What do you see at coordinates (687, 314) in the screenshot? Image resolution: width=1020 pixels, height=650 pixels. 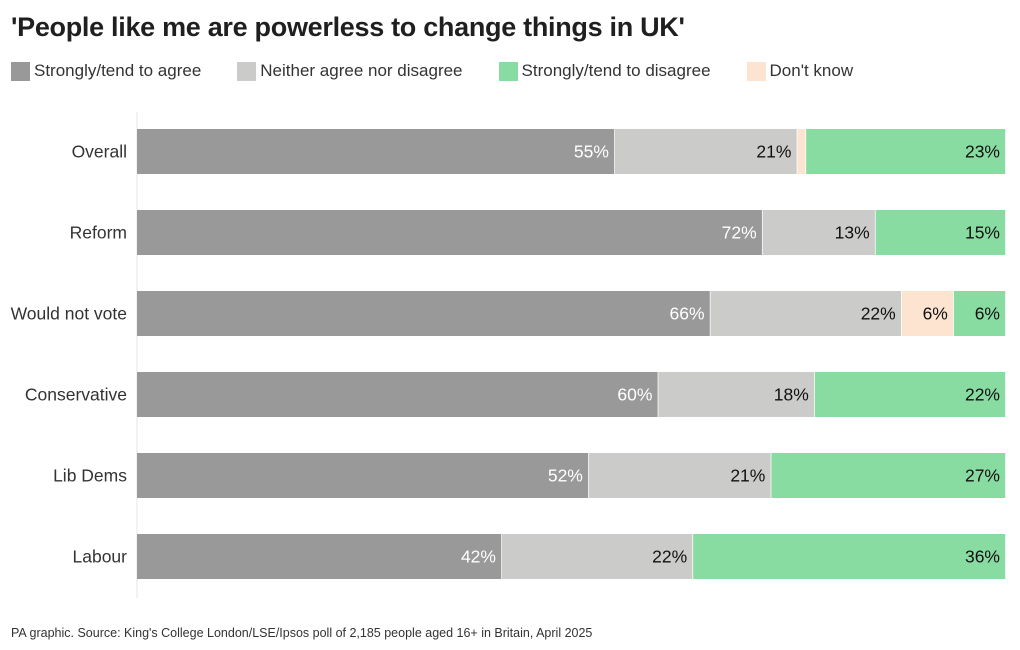 I see `data-label-would-not-vote-strongly-tend-to-agree: 66%` at bounding box center [687, 314].